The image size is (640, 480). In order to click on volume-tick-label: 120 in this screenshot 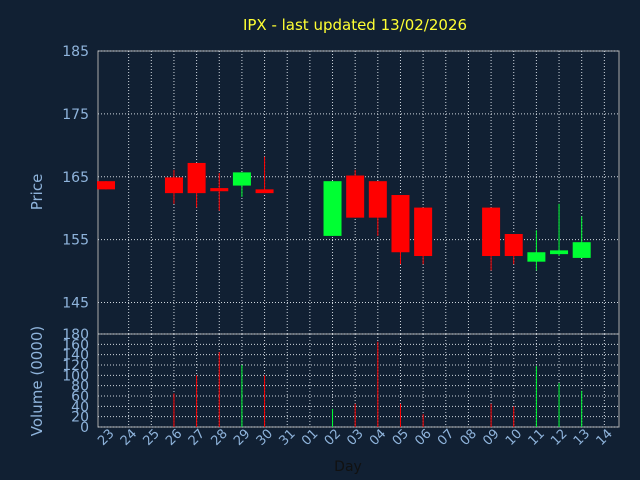, I will do `click(75, 366)`.